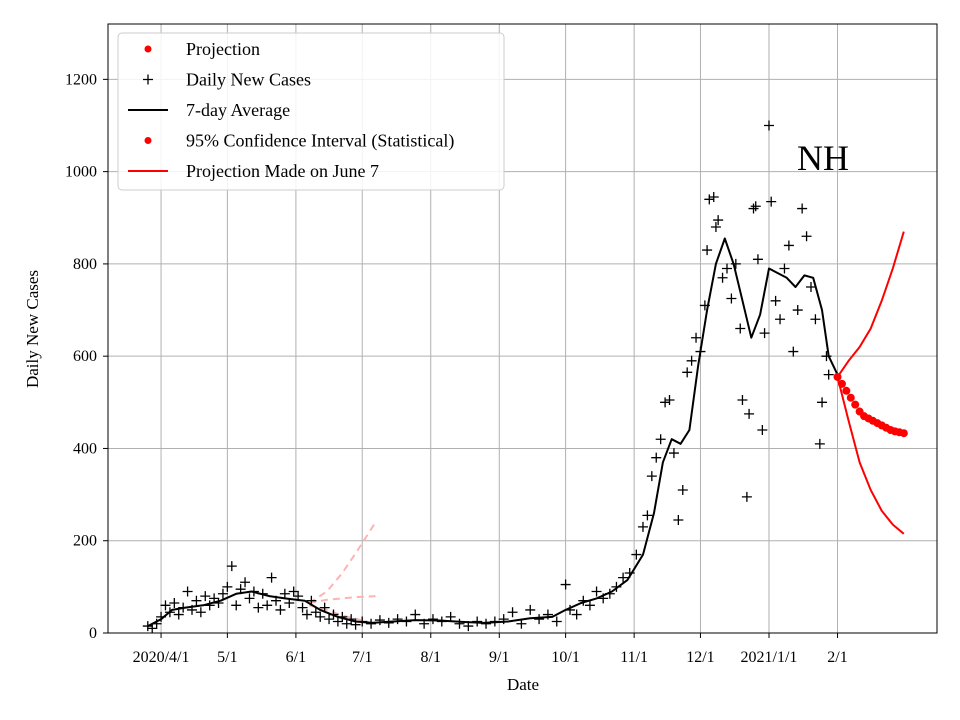 This screenshot has width=960, height=720. I want to click on legend-item: Projection, so click(202, 49).